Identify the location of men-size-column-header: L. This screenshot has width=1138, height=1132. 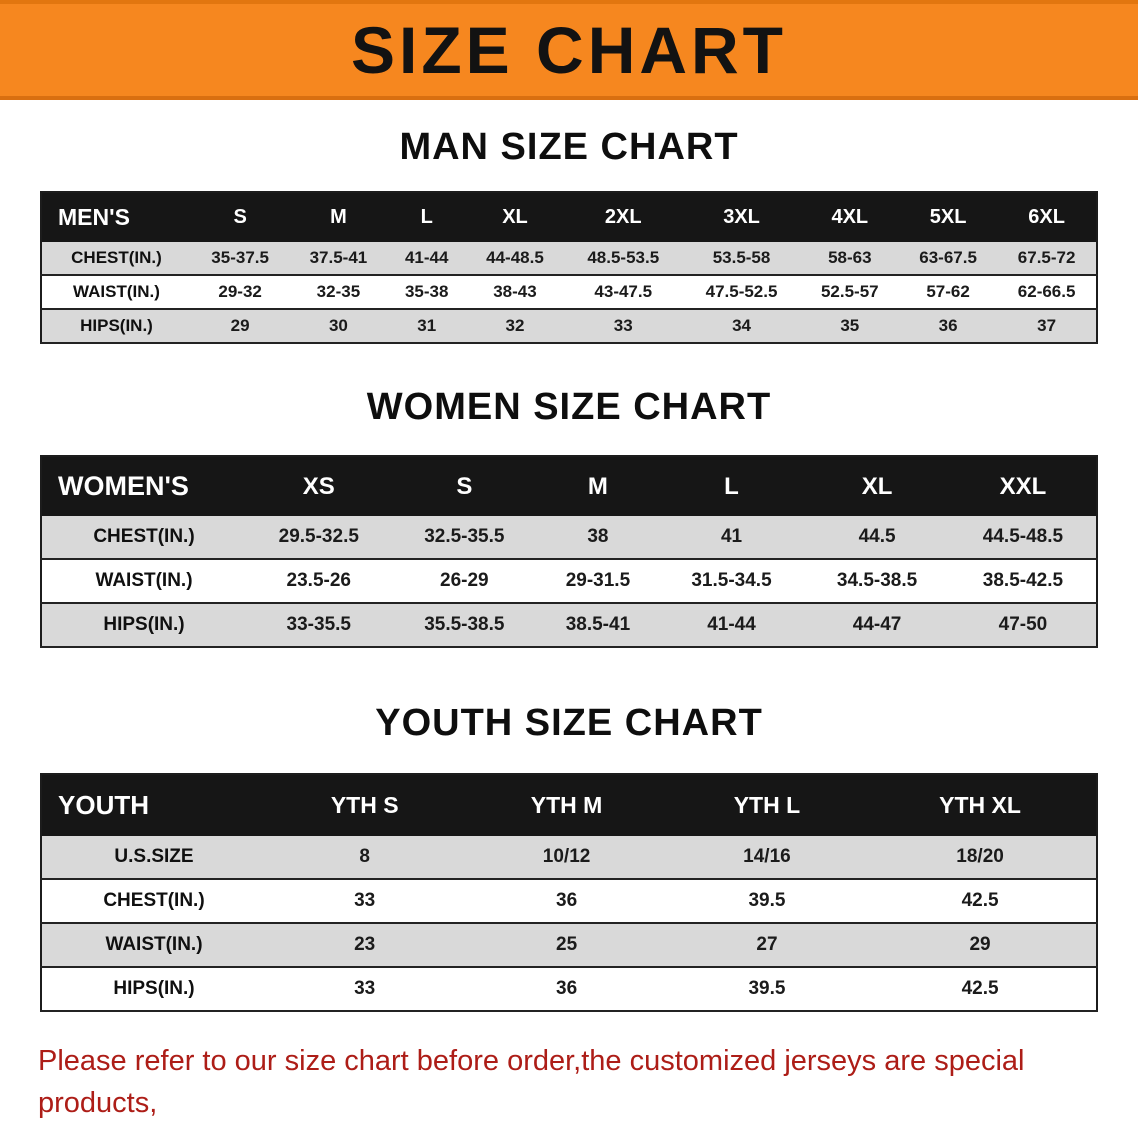
(426, 217).